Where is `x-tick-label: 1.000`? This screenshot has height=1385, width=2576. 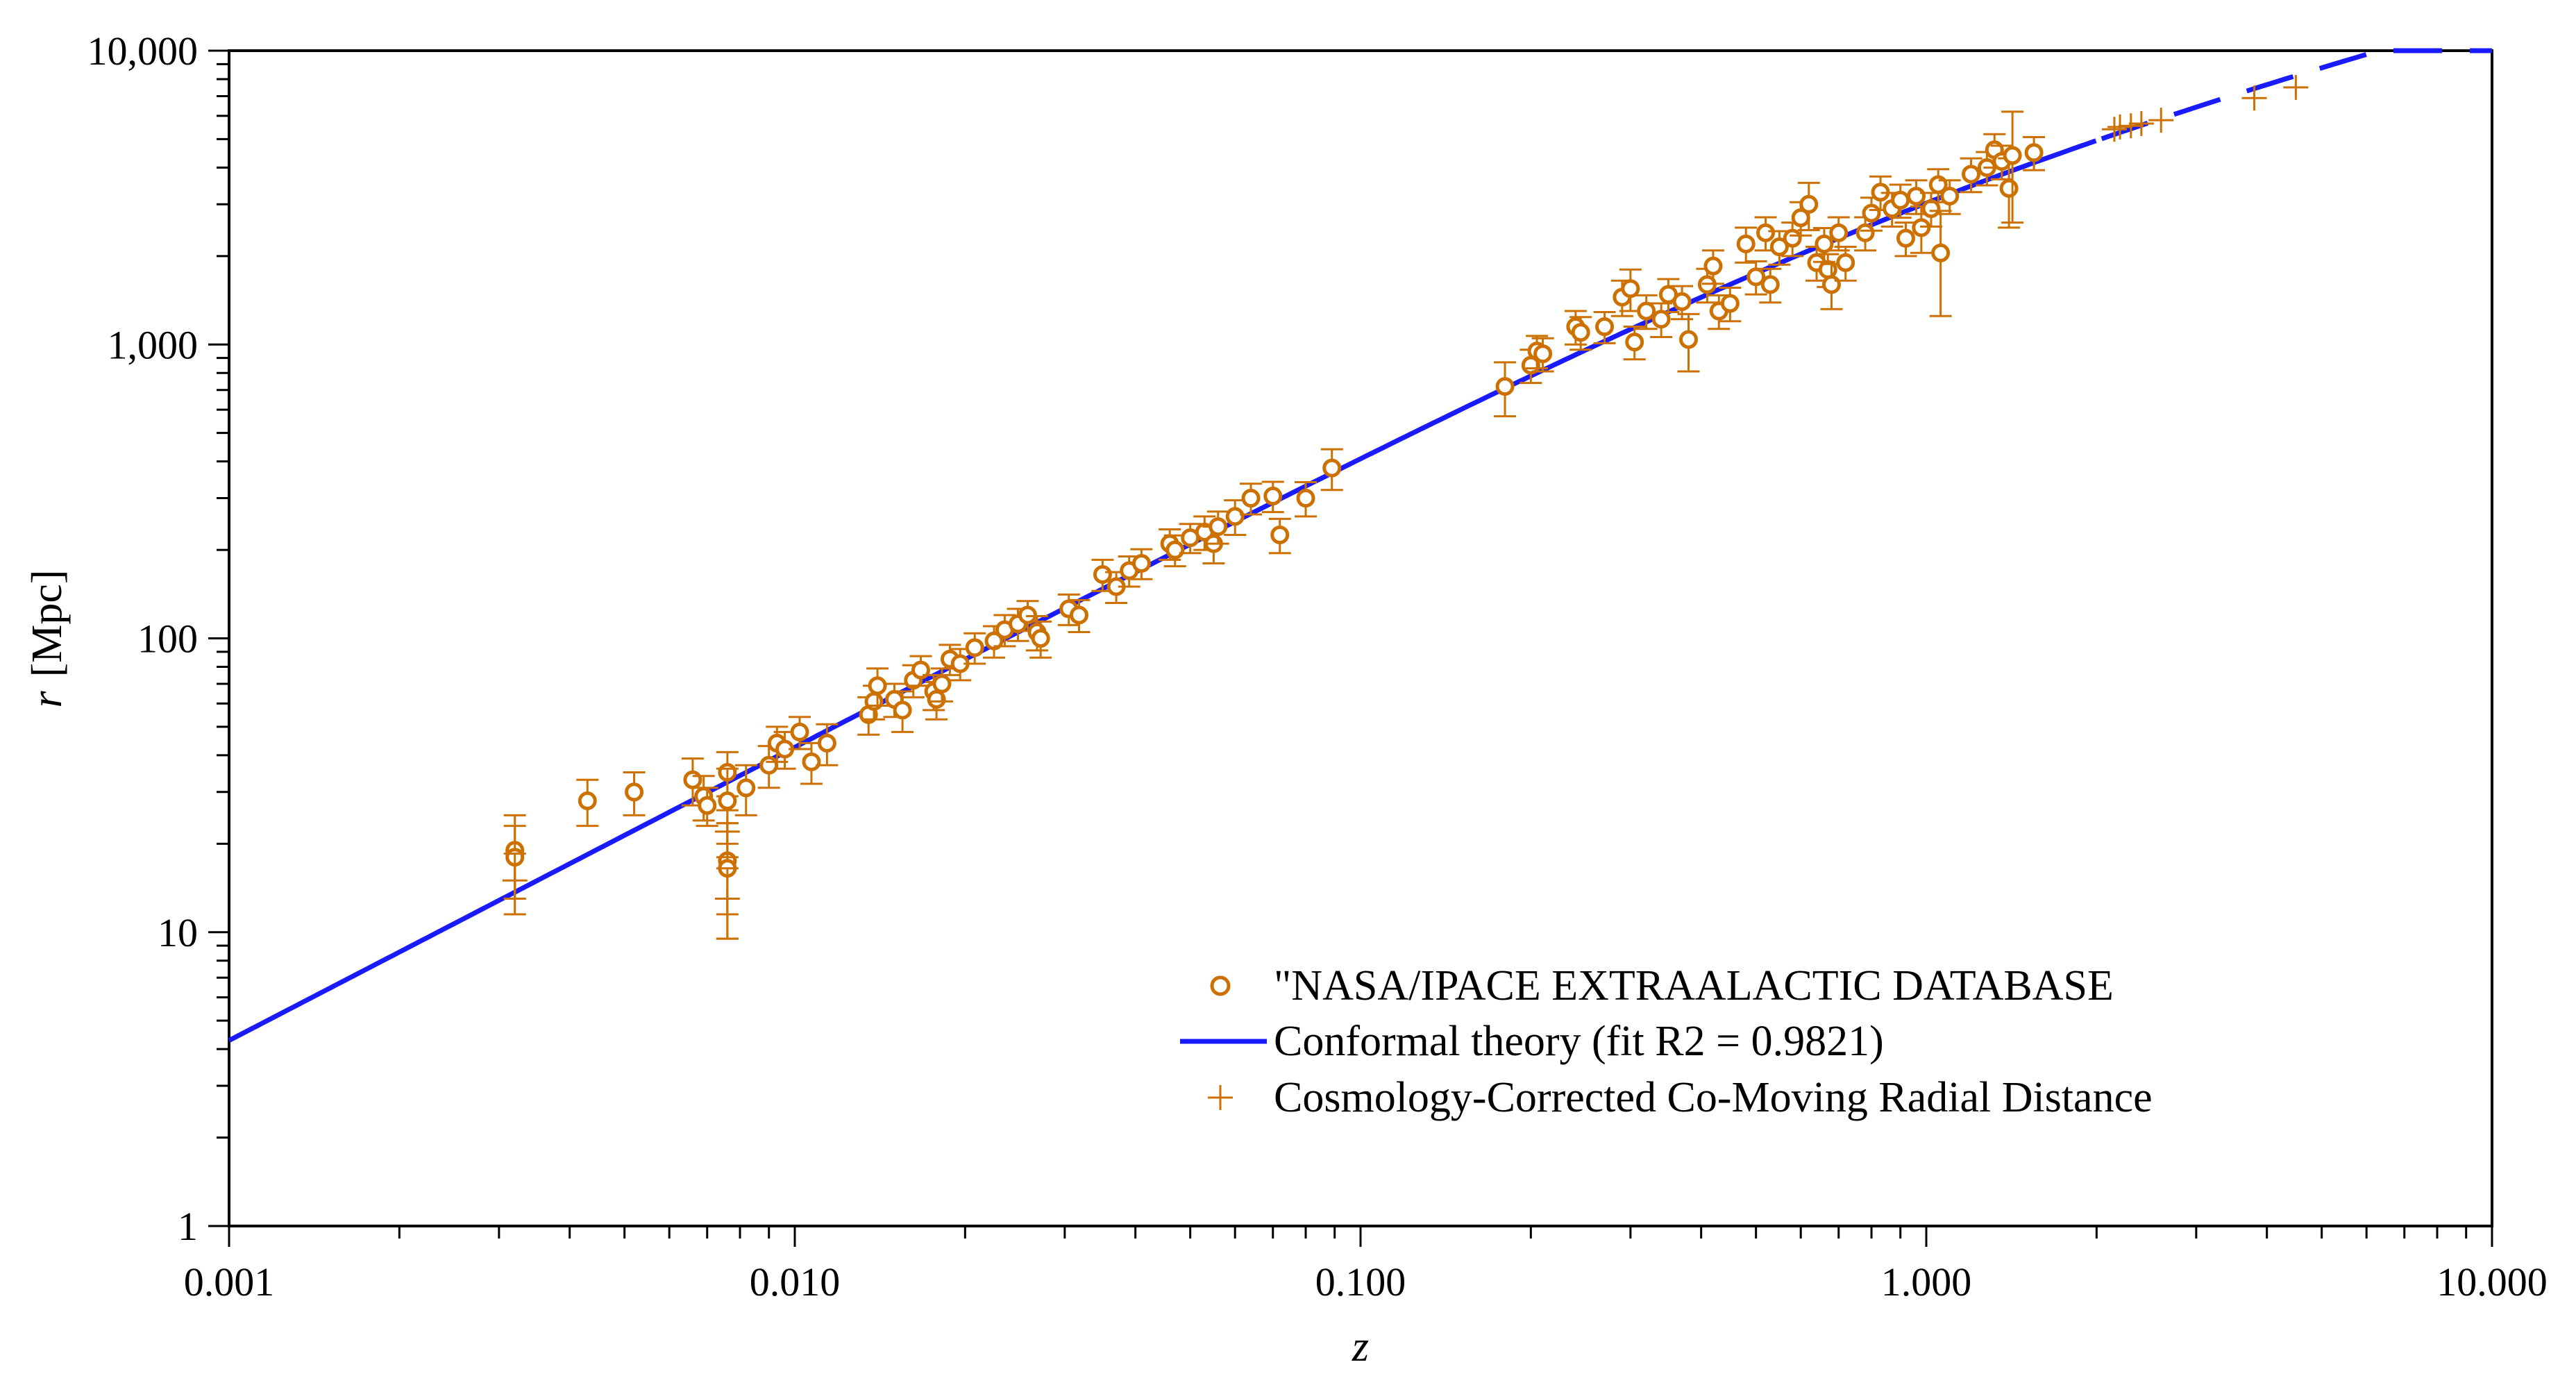 x-tick-label: 1.000 is located at coordinates (1926, 1282).